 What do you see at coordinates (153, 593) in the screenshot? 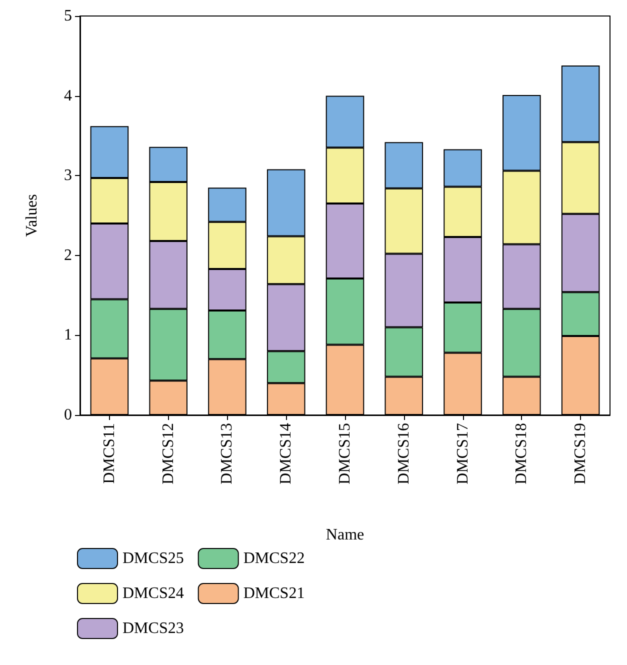
I see `legend-label: DMCS24` at bounding box center [153, 593].